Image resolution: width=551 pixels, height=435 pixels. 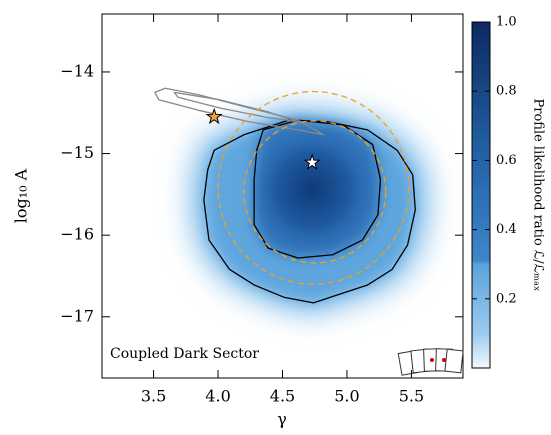 I want to click on dashed-circle, so click(x=315, y=192).